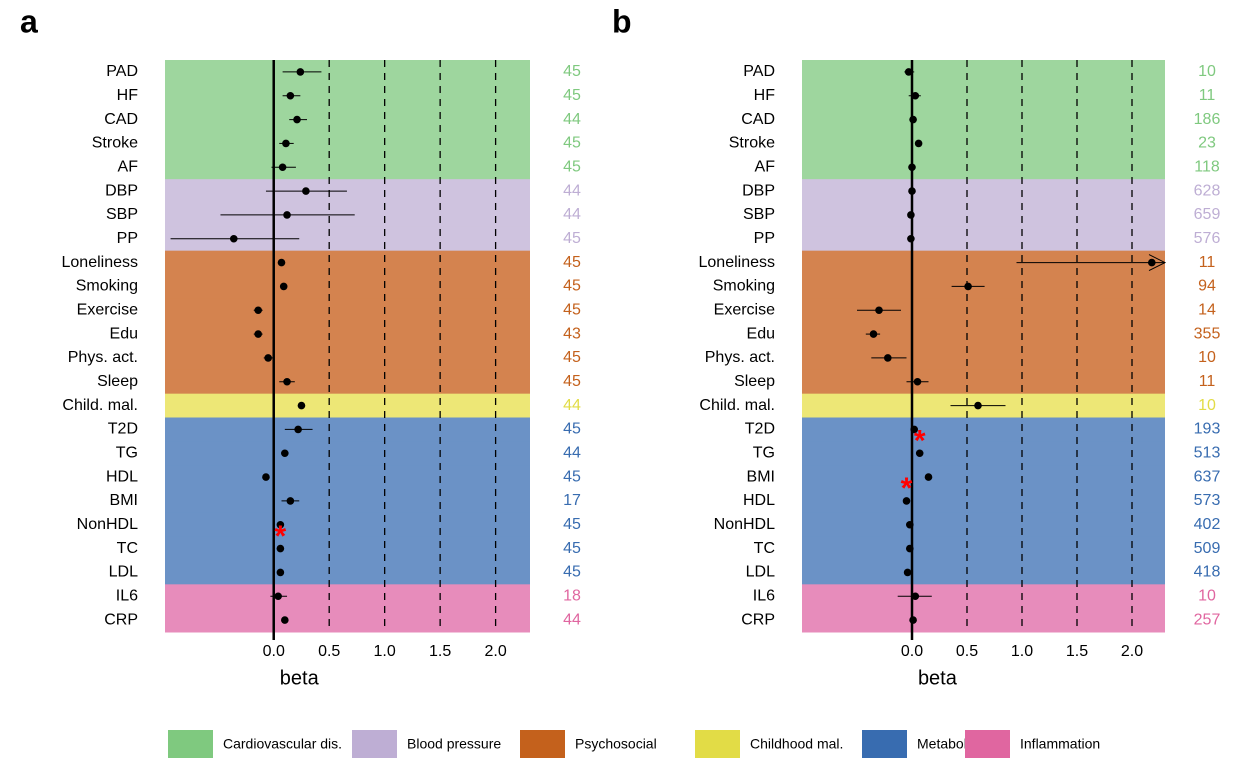 This screenshot has width=1235, height=770. Describe the element at coordinates (1207, 309) in the screenshot. I see `count-label: 14` at that location.